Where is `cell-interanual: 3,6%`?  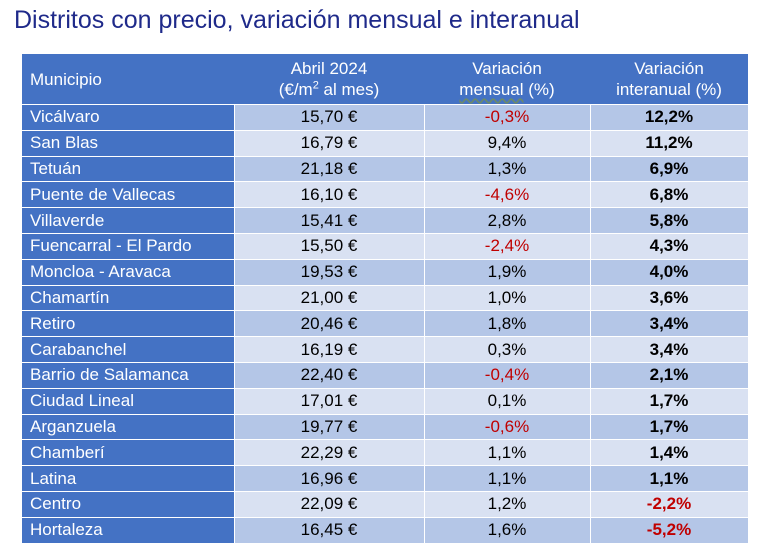
cell-interanual: 3,6% is located at coordinates (669, 297).